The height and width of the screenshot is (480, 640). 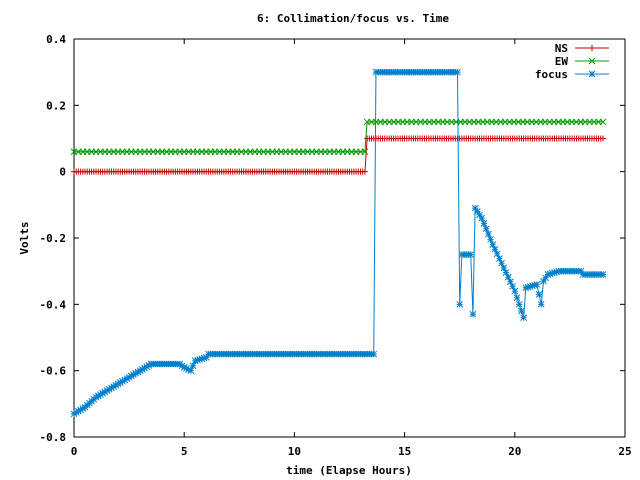 I want to click on legend-marker-EW, so click(x=592, y=61).